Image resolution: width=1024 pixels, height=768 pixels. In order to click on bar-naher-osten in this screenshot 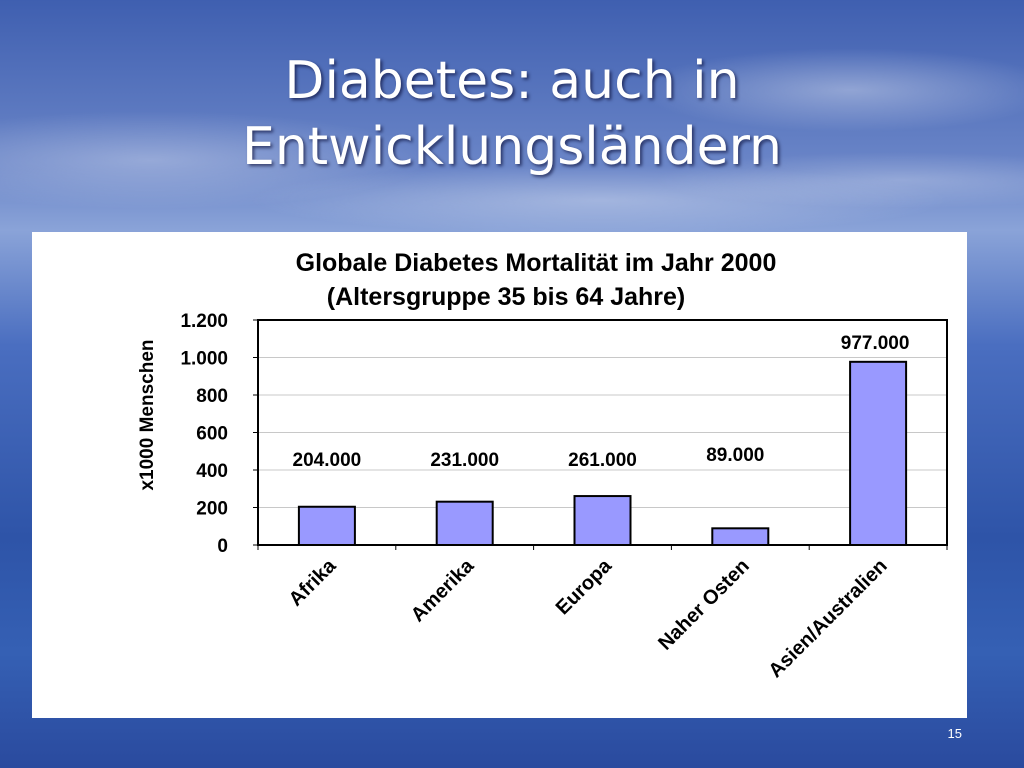, I will do `click(740, 536)`.